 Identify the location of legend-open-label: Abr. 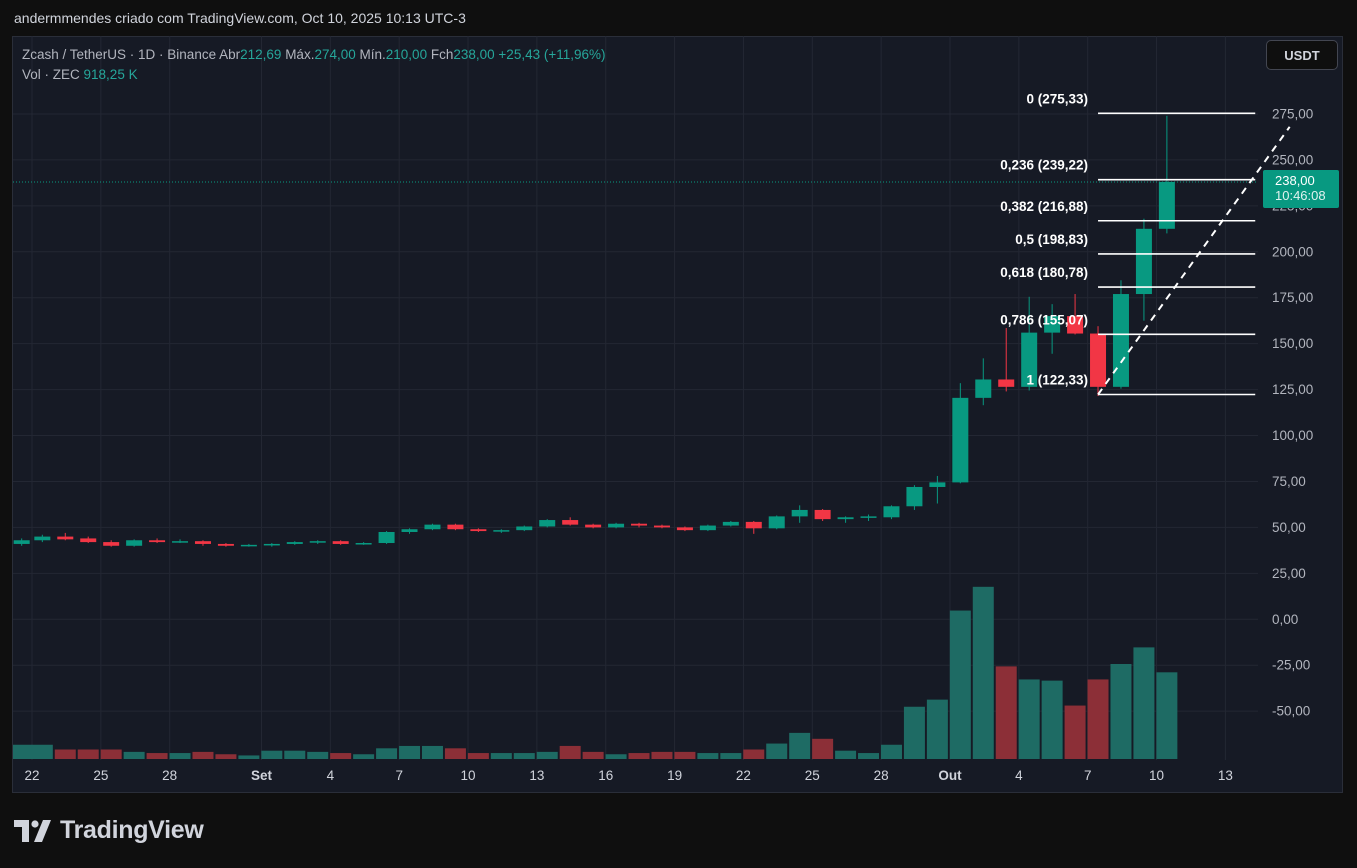
(230, 54).